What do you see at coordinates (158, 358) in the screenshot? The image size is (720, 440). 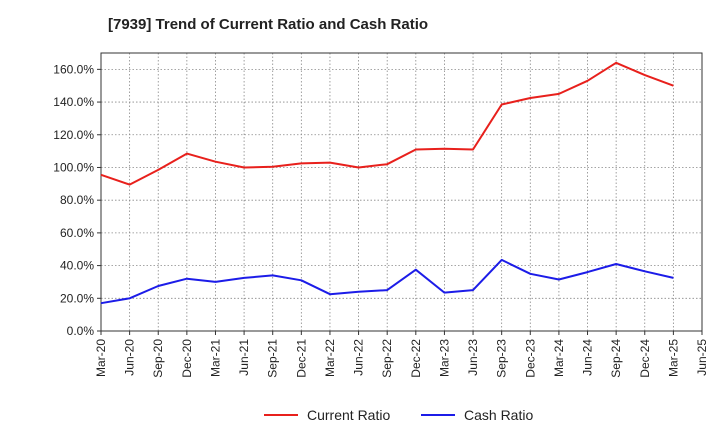 I see `x-tick-label: Sep-20` at bounding box center [158, 358].